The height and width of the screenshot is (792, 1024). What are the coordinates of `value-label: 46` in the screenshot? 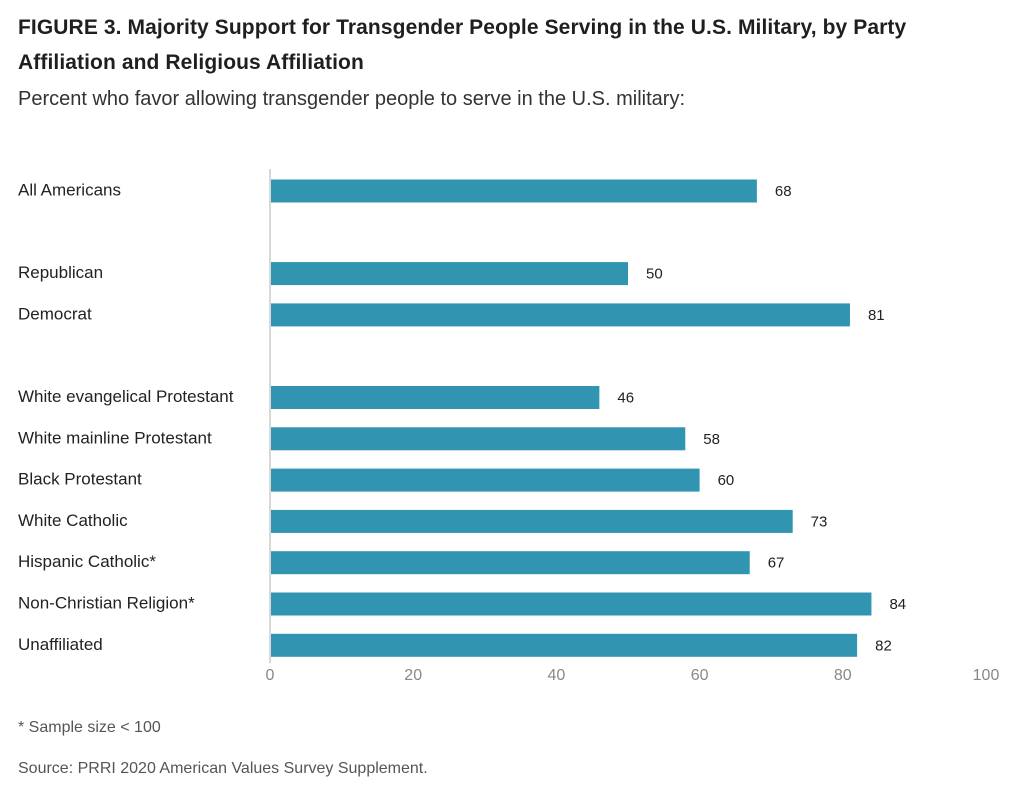 It's located at (625, 397).